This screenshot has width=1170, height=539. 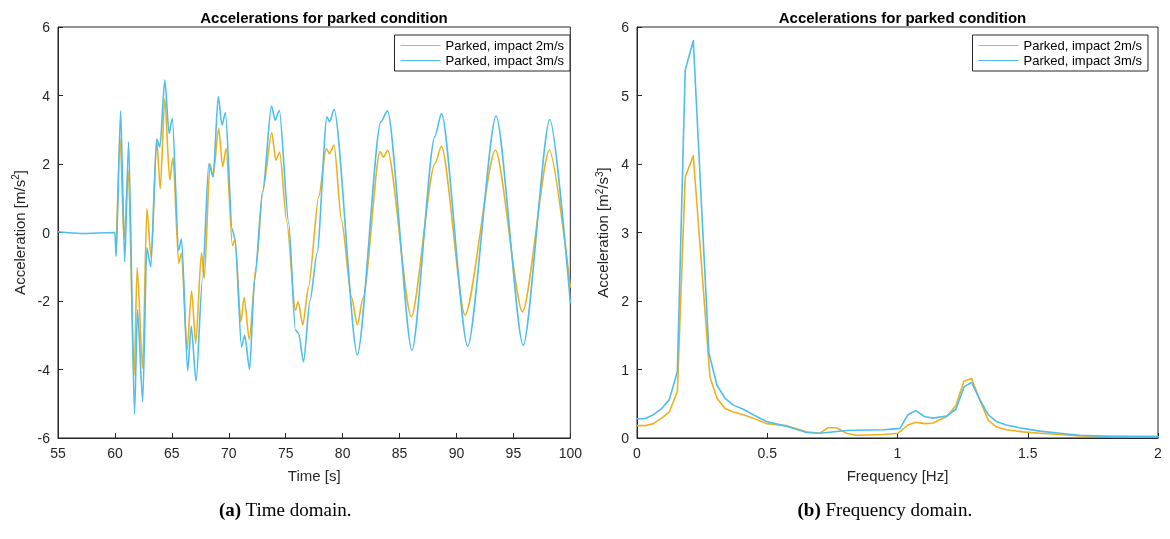 What do you see at coordinates (885, 510) in the screenshot?
I see `text: (b) Frequency domain.` at bounding box center [885, 510].